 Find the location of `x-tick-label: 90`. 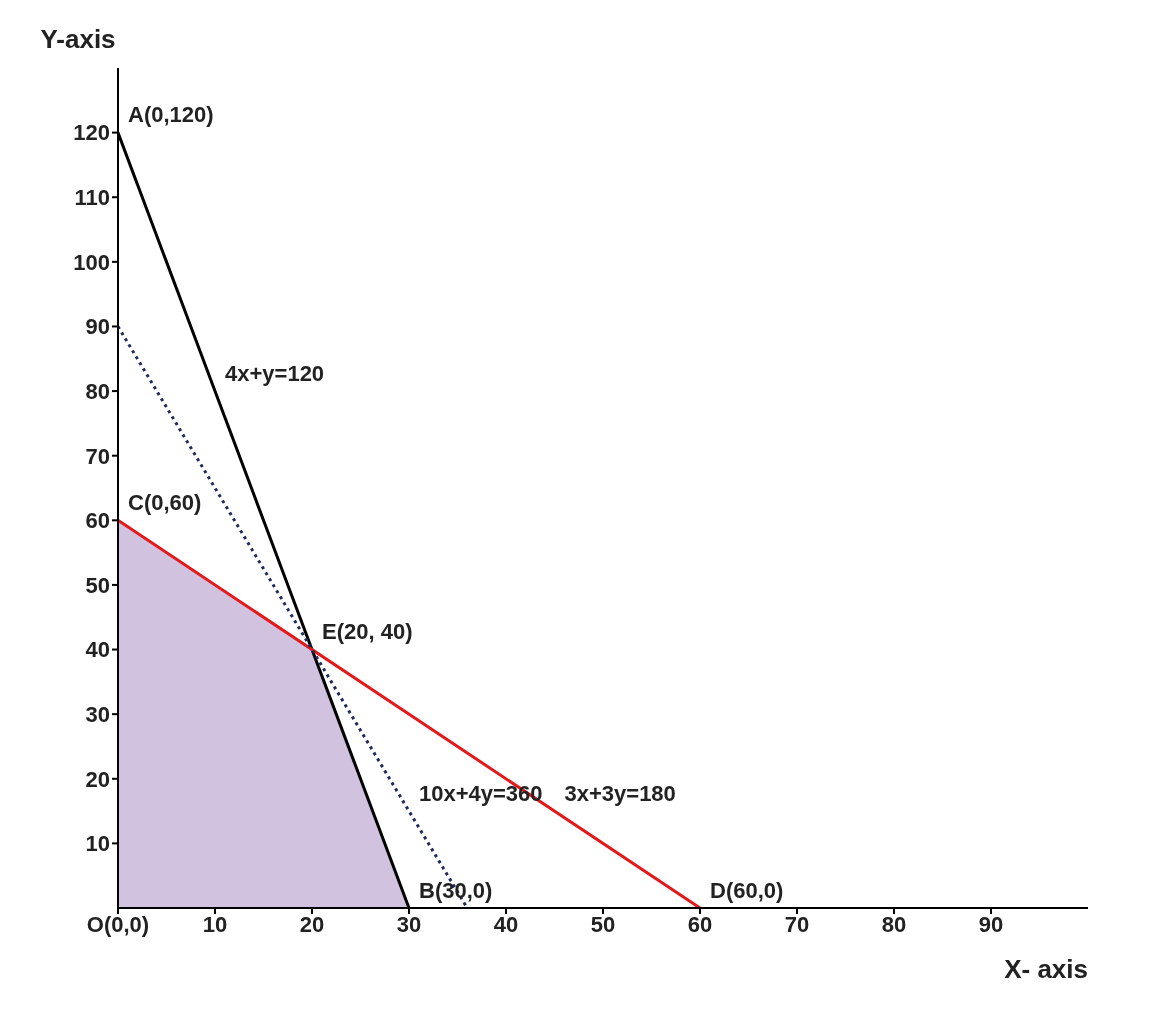

x-tick-label: 90 is located at coordinates (991, 924).